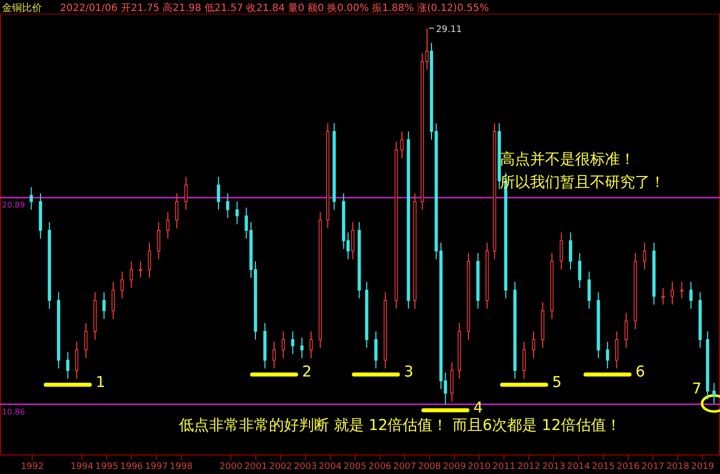 The width and height of the screenshot is (720, 474). Describe the element at coordinates (400, 425) in the screenshot. I see `annotation: 低点非常非常的好判断 就是 12倍估值！ 而且6次都是 12倍估值！` at that location.